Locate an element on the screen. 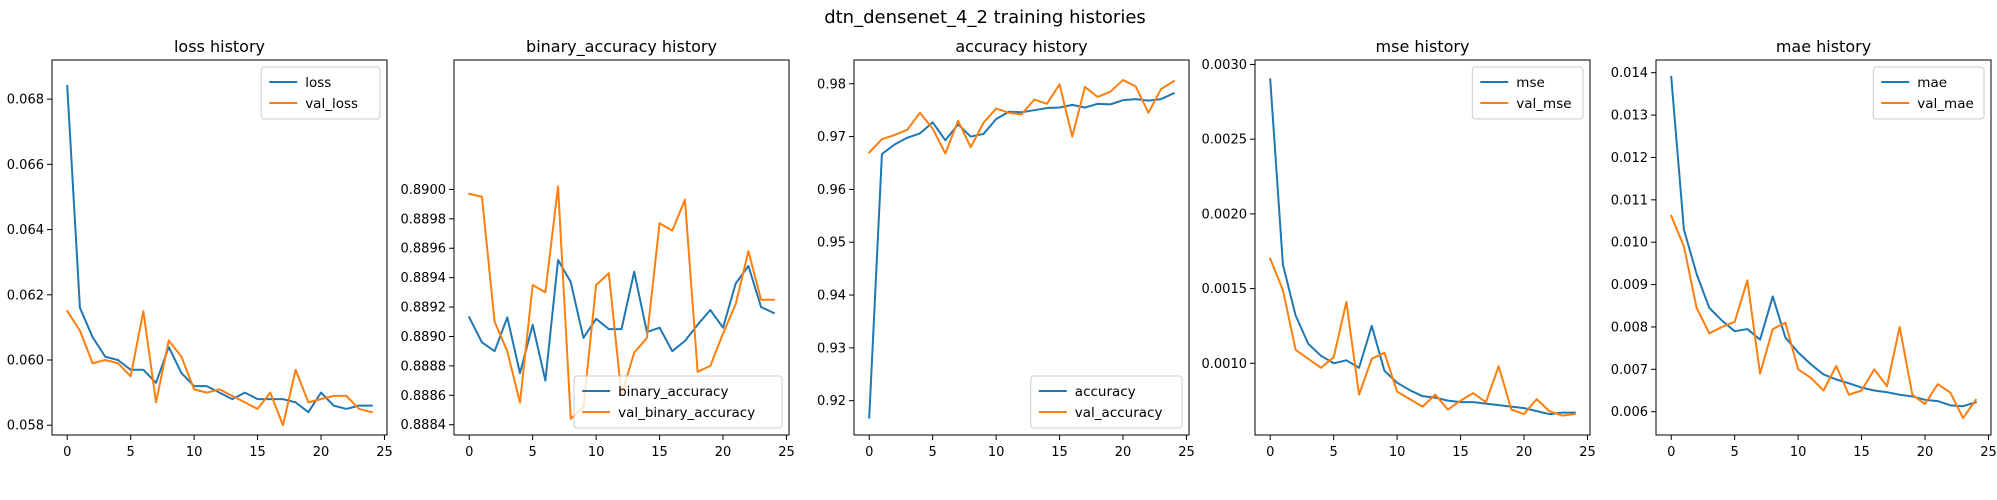 The height and width of the screenshot is (500, 1997). y-tick-label: 0.93 is located at coordinates (831, 348).